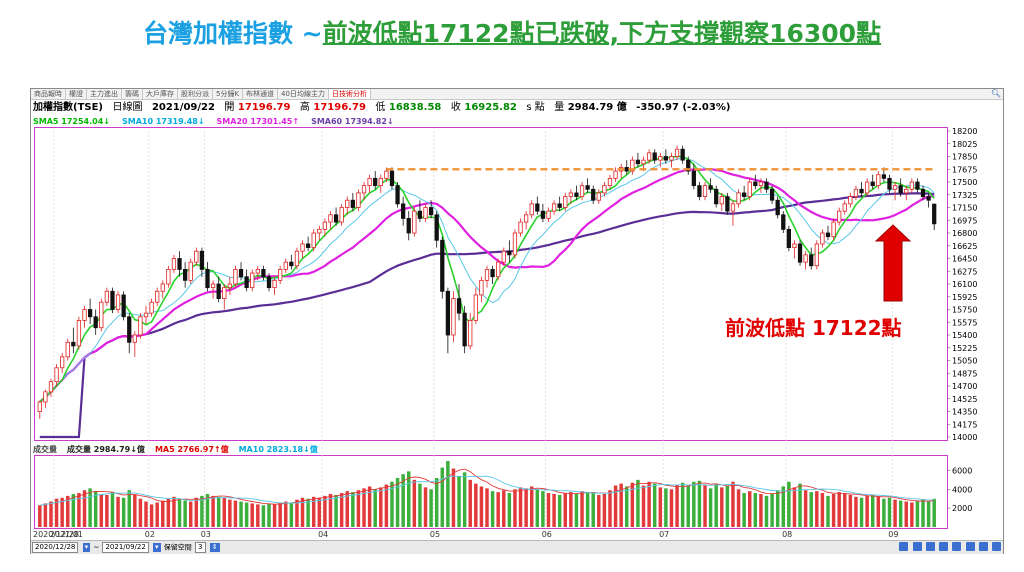  Describe the element at coordinates (86, 547) in the screenshot. I see `start-date-dropdown-icon: ▾` at that location.